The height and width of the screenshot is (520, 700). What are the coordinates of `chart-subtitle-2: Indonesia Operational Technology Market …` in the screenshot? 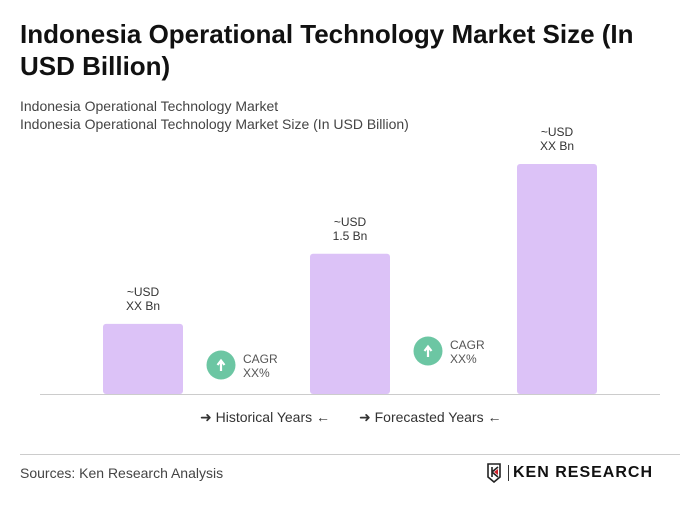 It's located at (214, 124).